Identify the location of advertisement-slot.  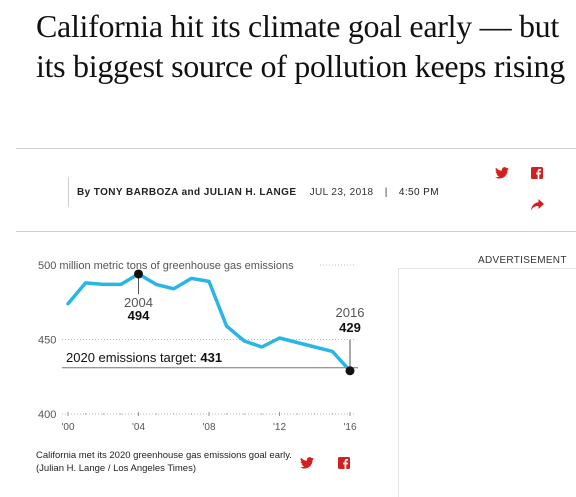
(487, 382).